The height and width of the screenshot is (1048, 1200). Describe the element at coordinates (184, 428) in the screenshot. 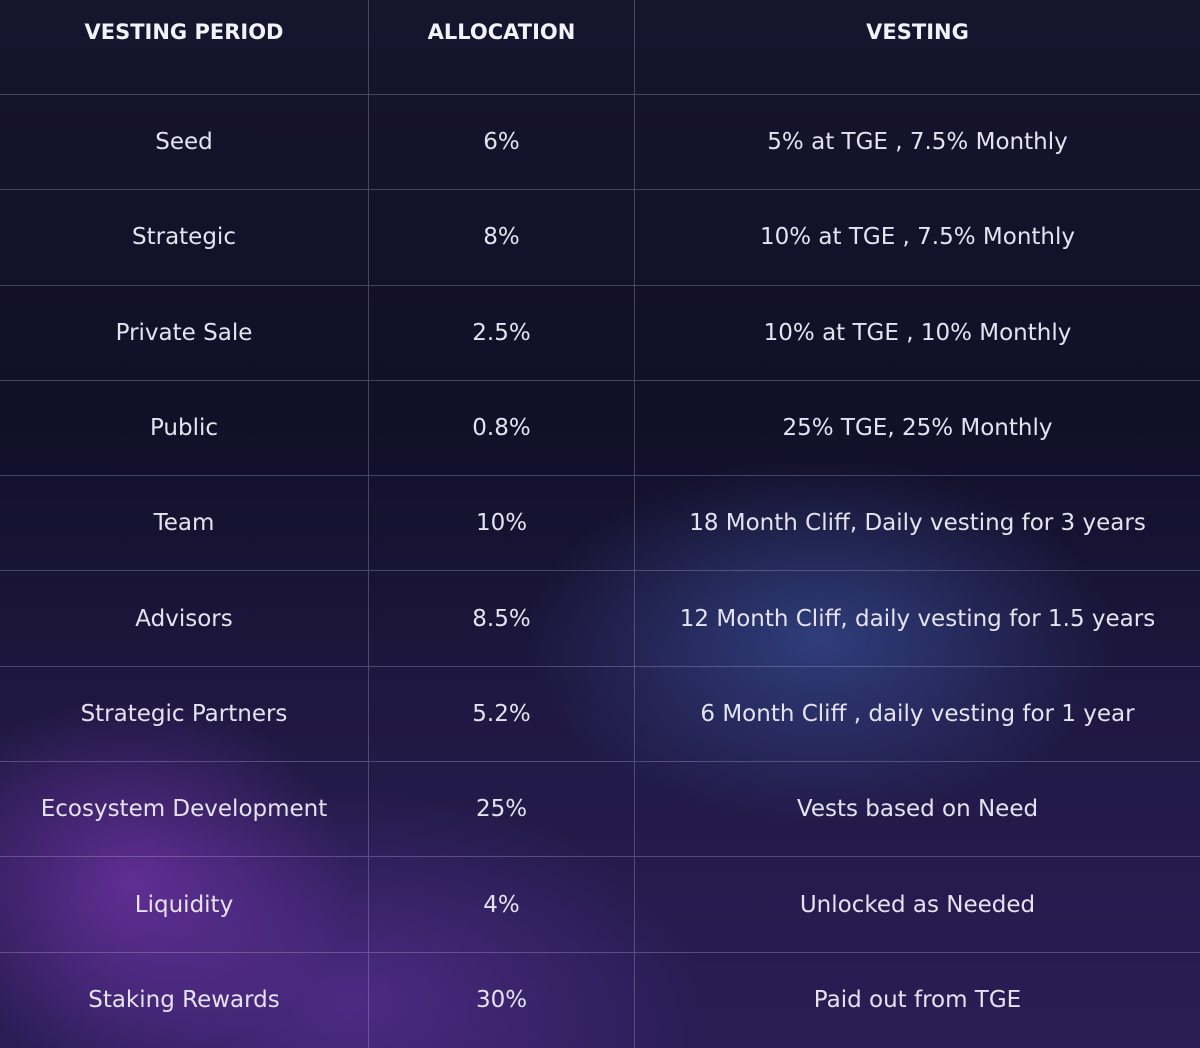

I see `table-cell: Public` at that location.